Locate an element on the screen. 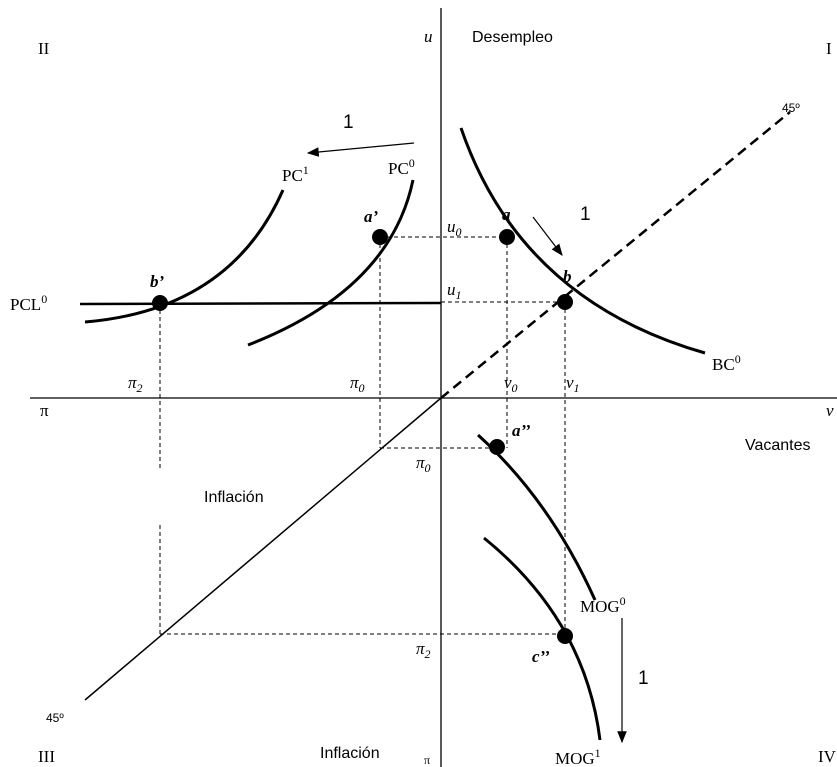 Image resolution: width=837 pixels, height=767 pixels. quadrant-label: II is located at coordinates (44, 48).